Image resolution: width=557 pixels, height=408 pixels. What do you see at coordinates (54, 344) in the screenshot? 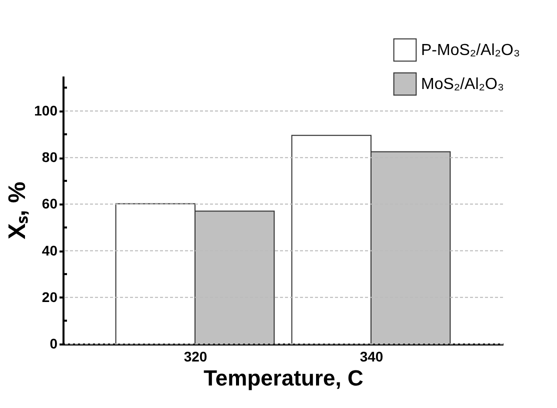
I see `y-tick-label: 0` at bounding box center [54, 344].